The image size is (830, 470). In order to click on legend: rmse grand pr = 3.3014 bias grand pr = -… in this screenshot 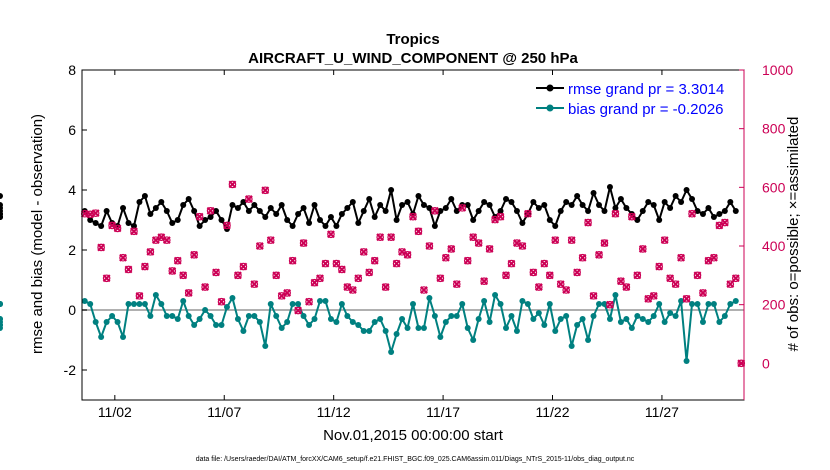, I will do `click(635, 99)`.